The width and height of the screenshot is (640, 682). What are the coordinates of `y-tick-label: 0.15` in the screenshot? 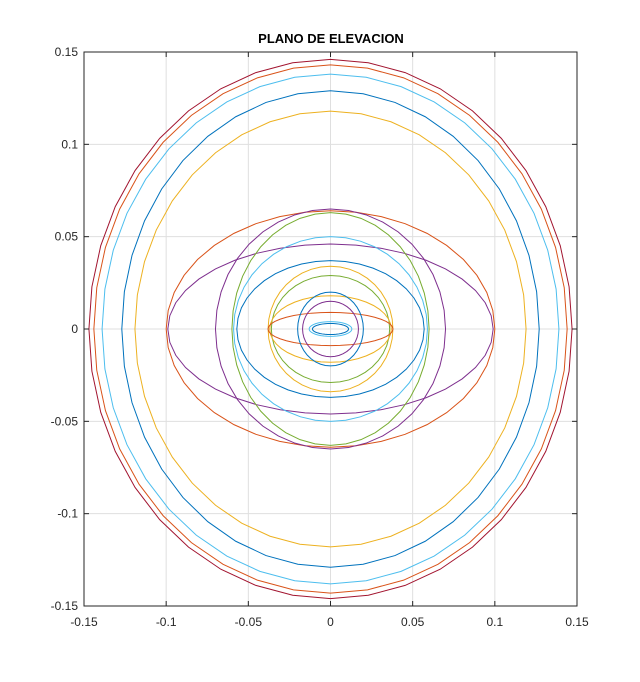 It's located at (67, 52).